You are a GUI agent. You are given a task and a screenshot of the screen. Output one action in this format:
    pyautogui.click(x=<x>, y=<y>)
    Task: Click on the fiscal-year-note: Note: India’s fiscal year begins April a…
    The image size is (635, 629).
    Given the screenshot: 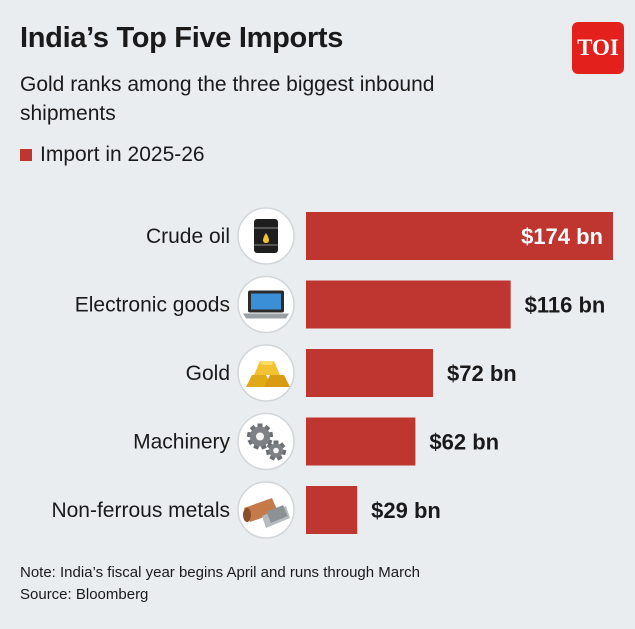 What is the action you would take?
    pyautogui.click(x=220, y=572)
    